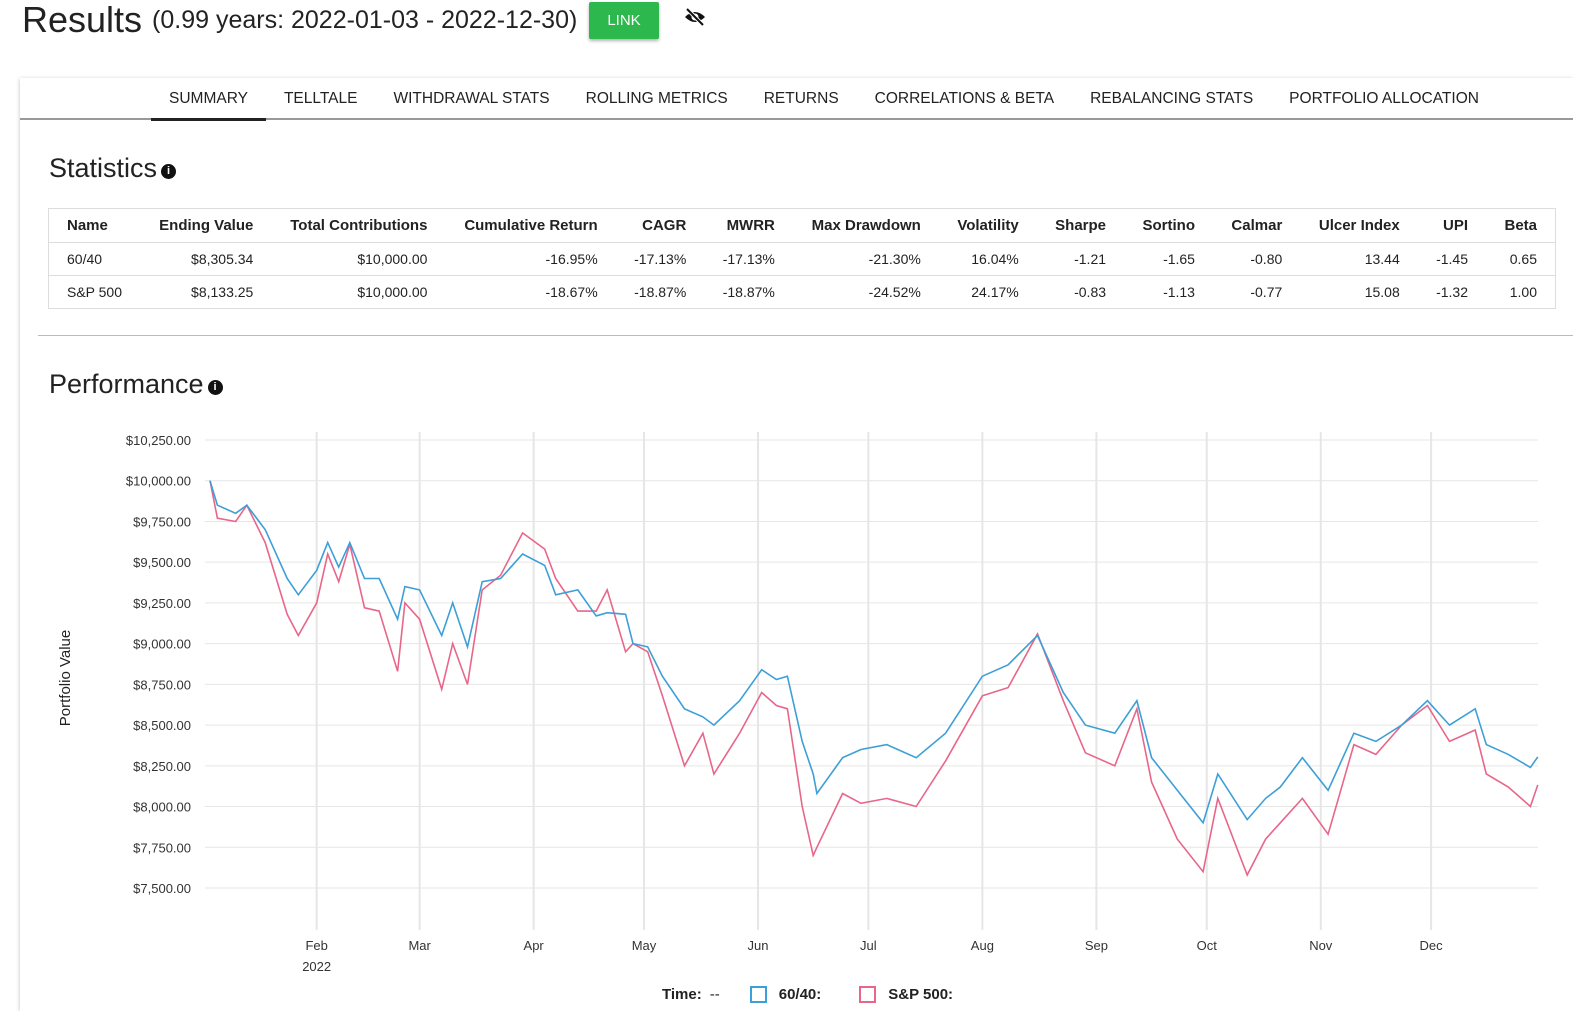 The height and width of the screenshot is (1011, 1573). What do you see at coordinates (126, 384) in the screenshot?
I see `performance-title: Performance` at bounding box center [126, 384].